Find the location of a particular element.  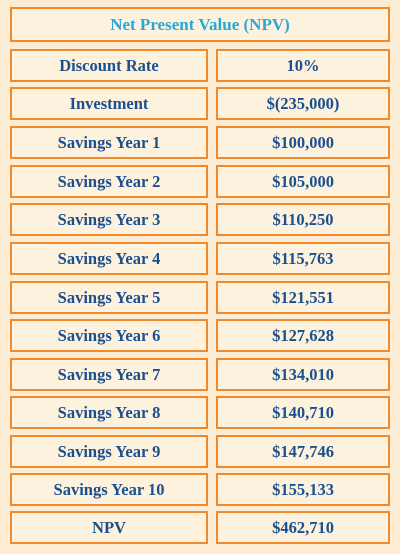

row-label-savings-year-4: Savings Year 4 is located at coordinates (109, 258).